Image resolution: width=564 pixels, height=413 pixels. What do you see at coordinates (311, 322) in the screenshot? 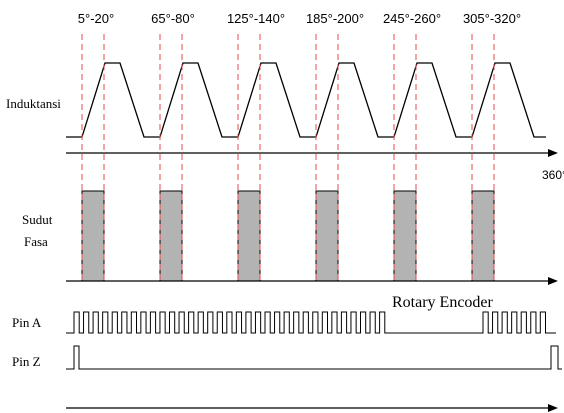
I see `pin-a-waveform` at bounding box center [311, 322].